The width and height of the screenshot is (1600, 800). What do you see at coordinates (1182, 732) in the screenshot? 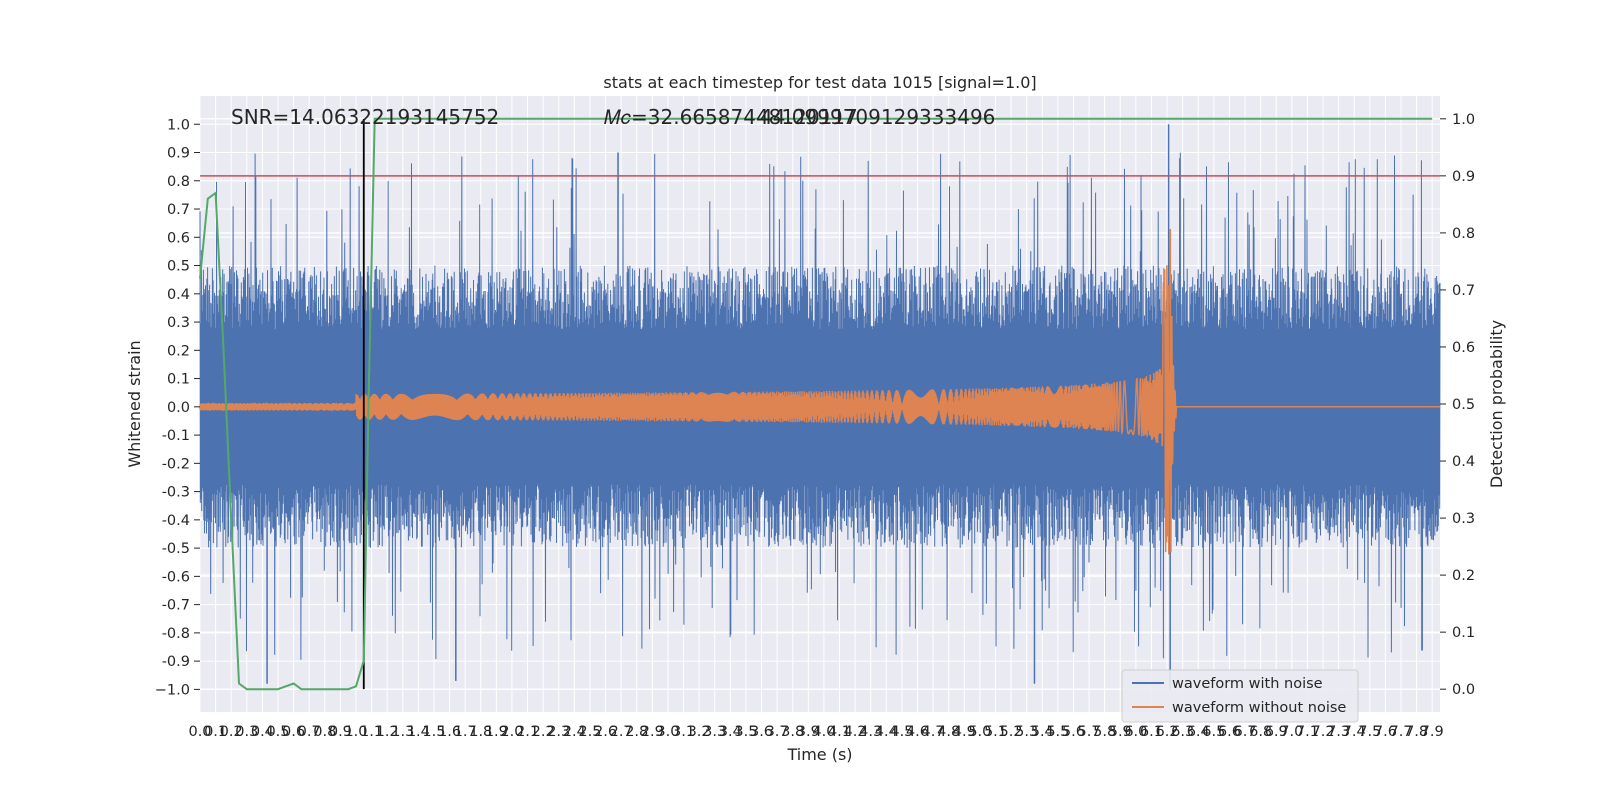
I see `x-tick-label: 6.3` at bounding box center [1182, 732].